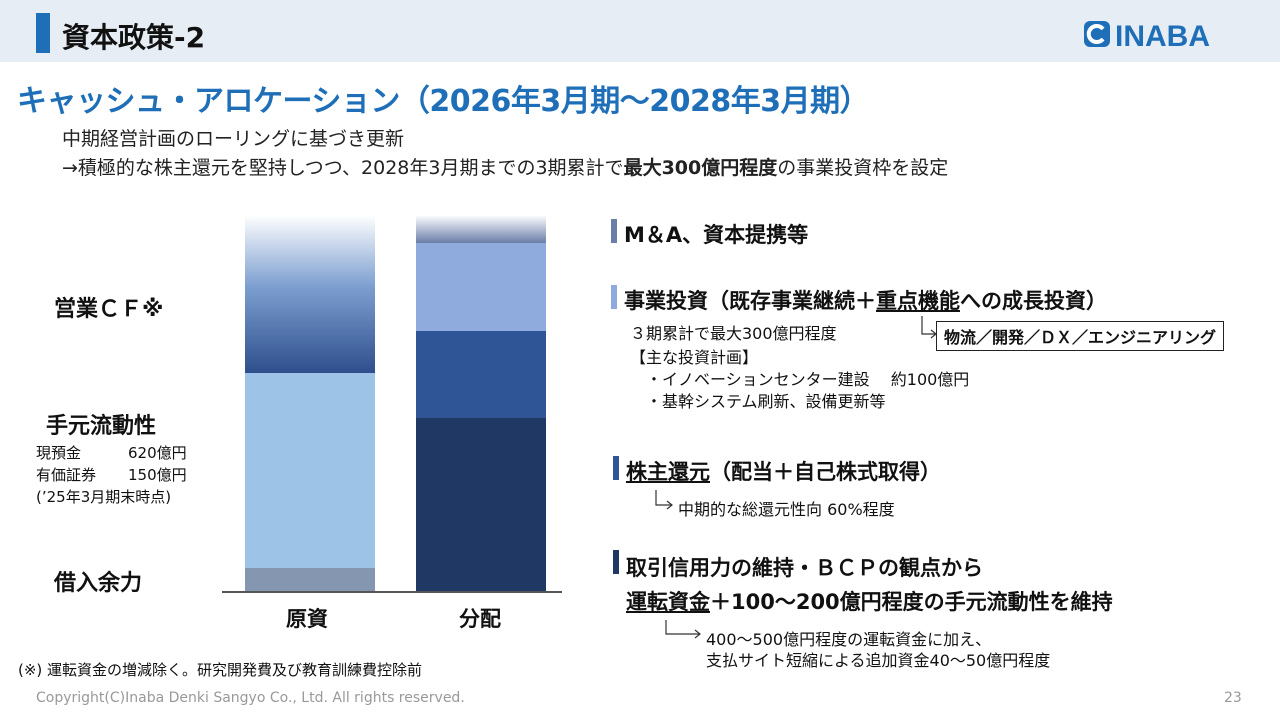 The width and height of the screenshot is (1280, 720). What do you see at coordinates (310, 580) in the screenshot?
I see `bar-source-borrowing` at bounding box center [310, 580].